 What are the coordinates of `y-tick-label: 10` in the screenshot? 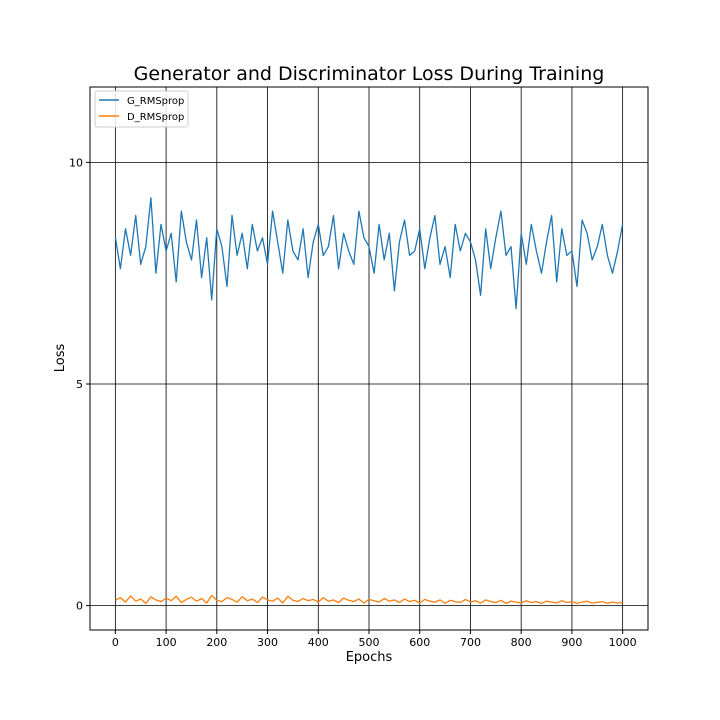 It's located at (76, 162).